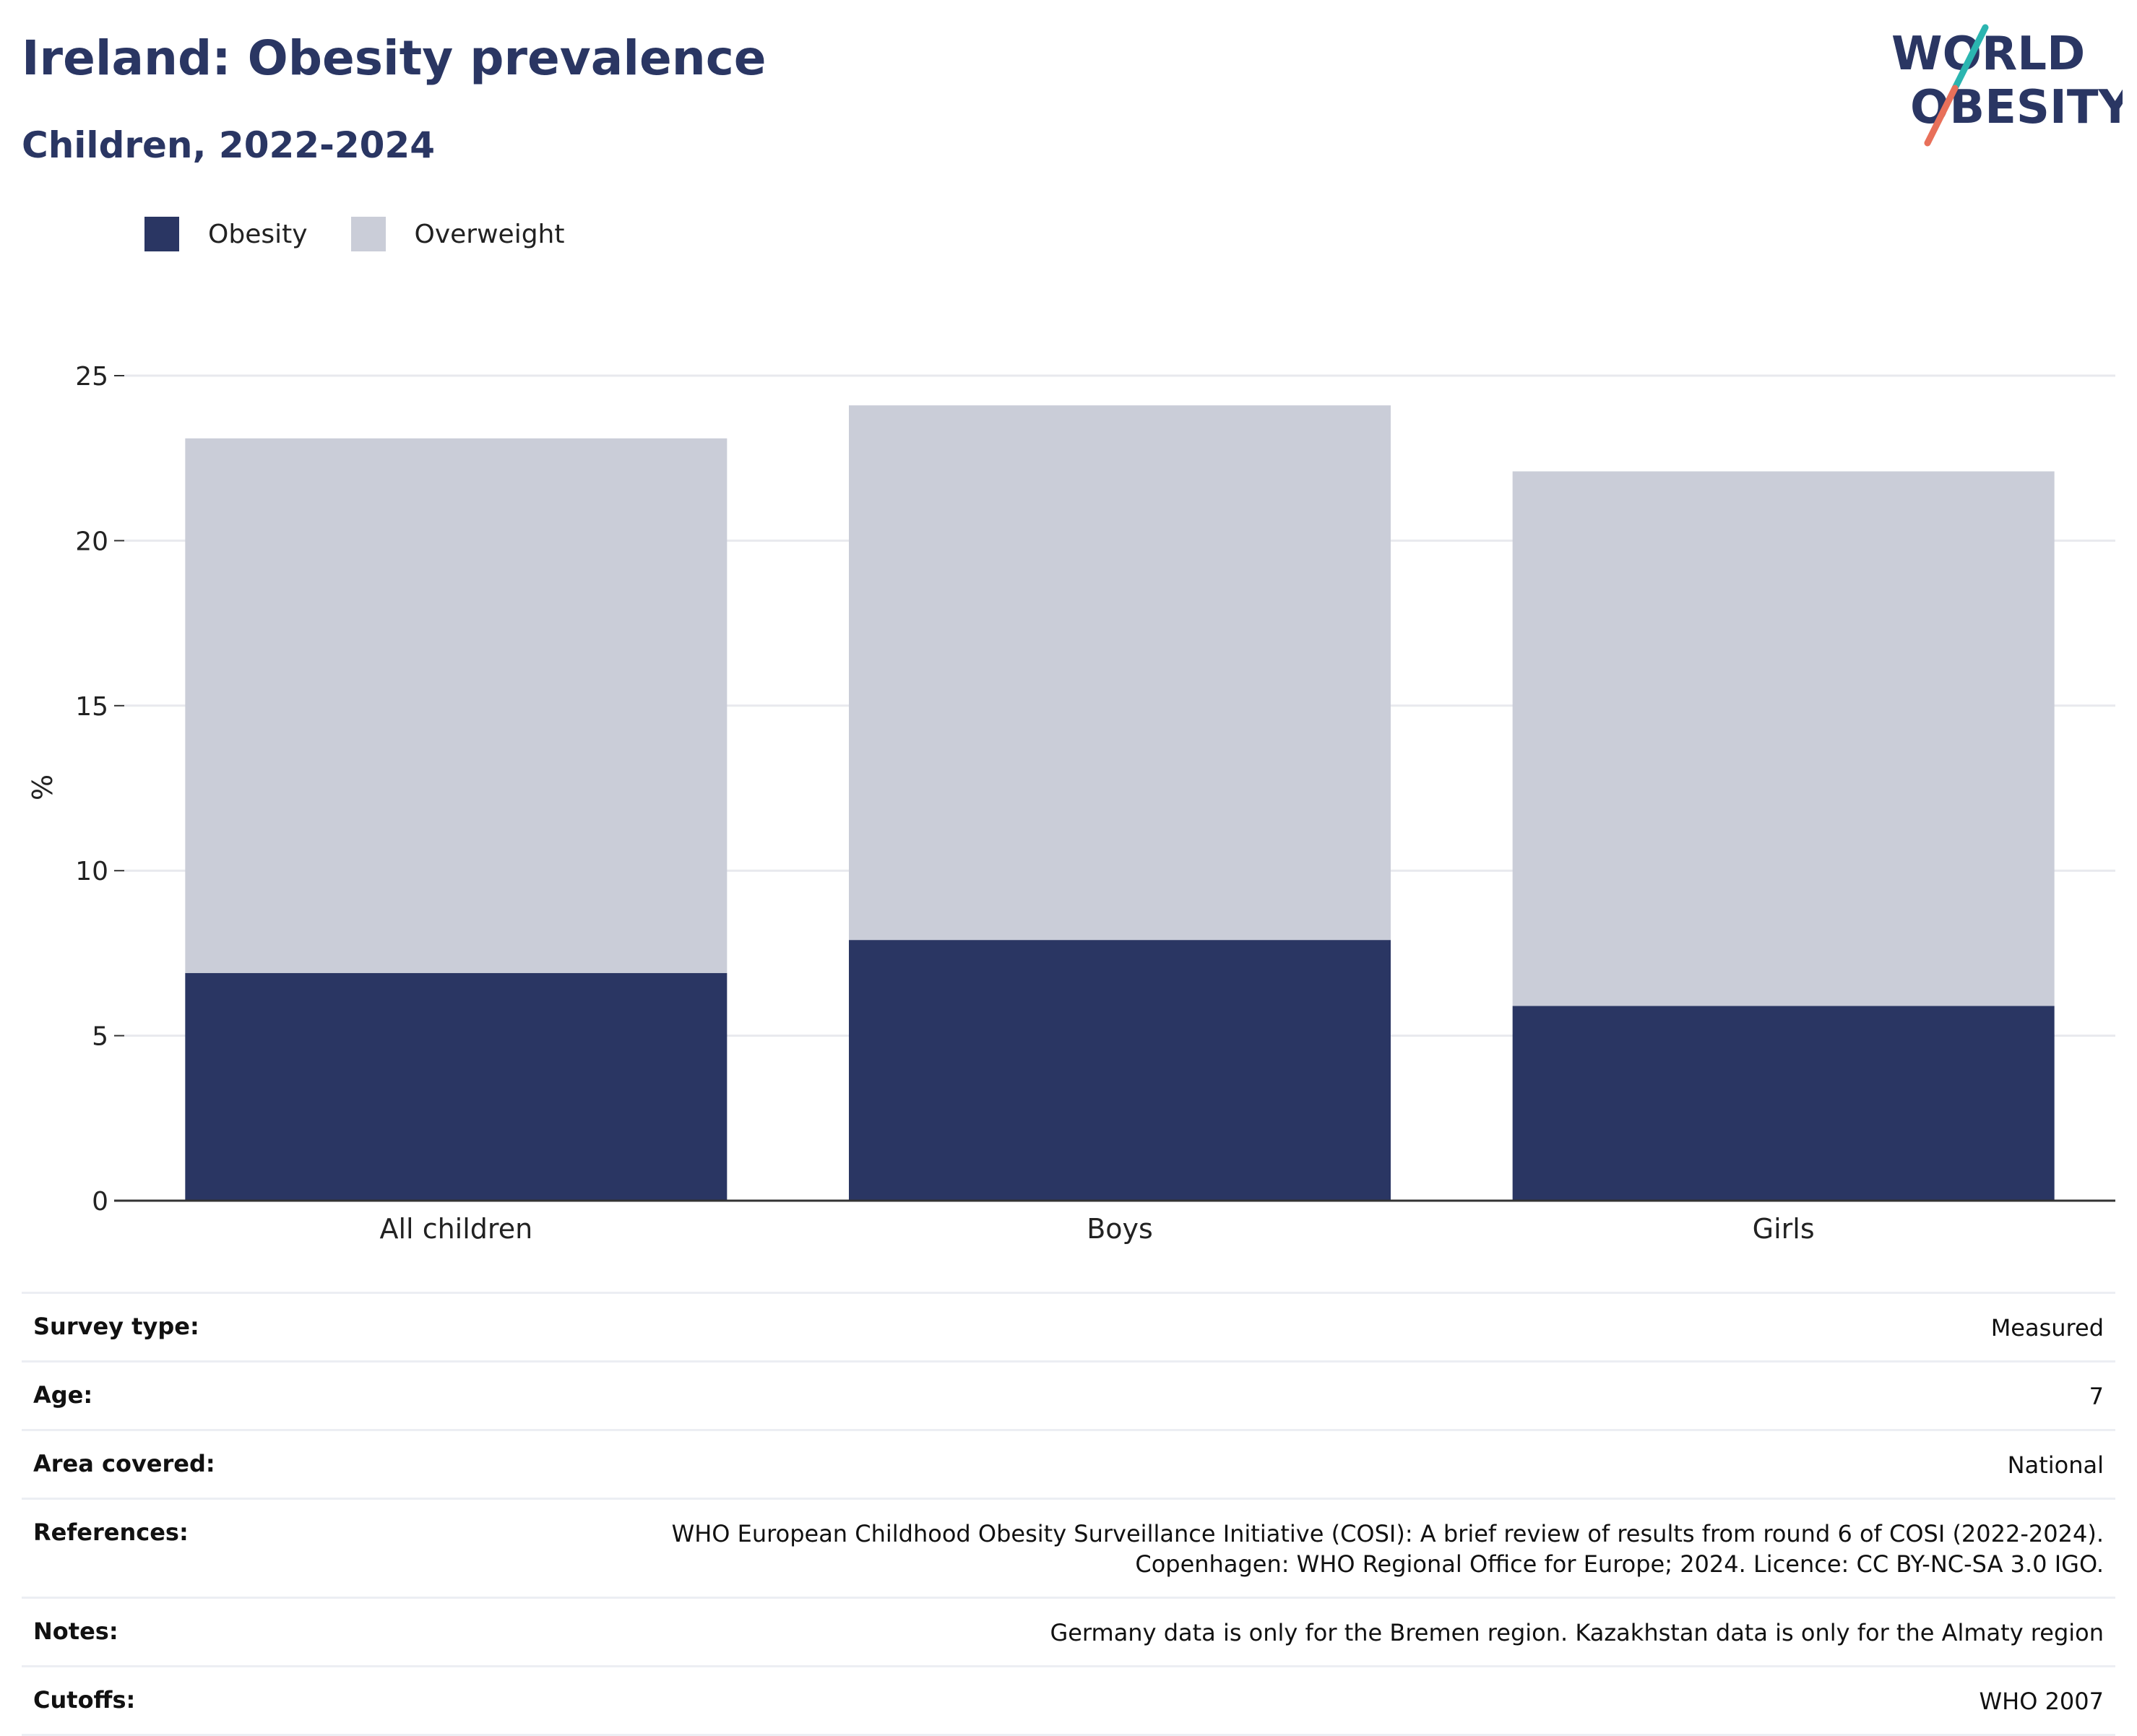  I want to click on info-label: References:, so click(111, 1532).